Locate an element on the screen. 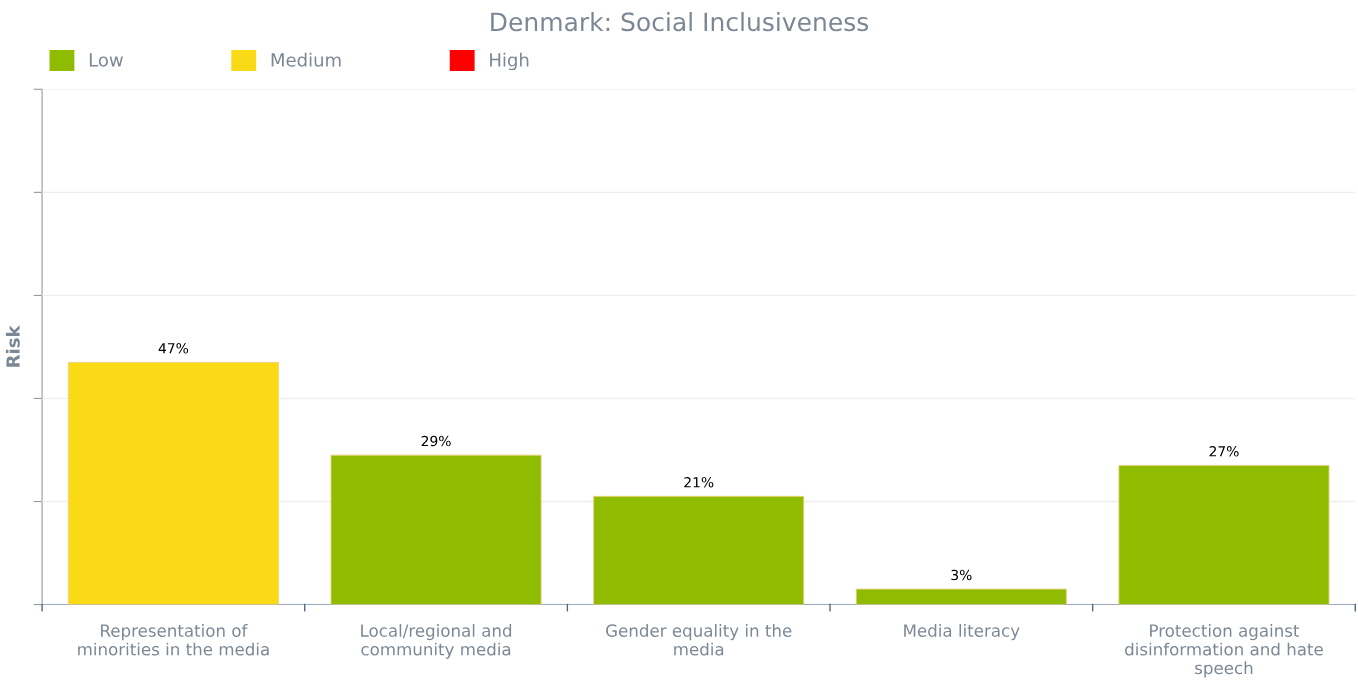  y-axis-title: Risk is located at coordinates (12, 346).